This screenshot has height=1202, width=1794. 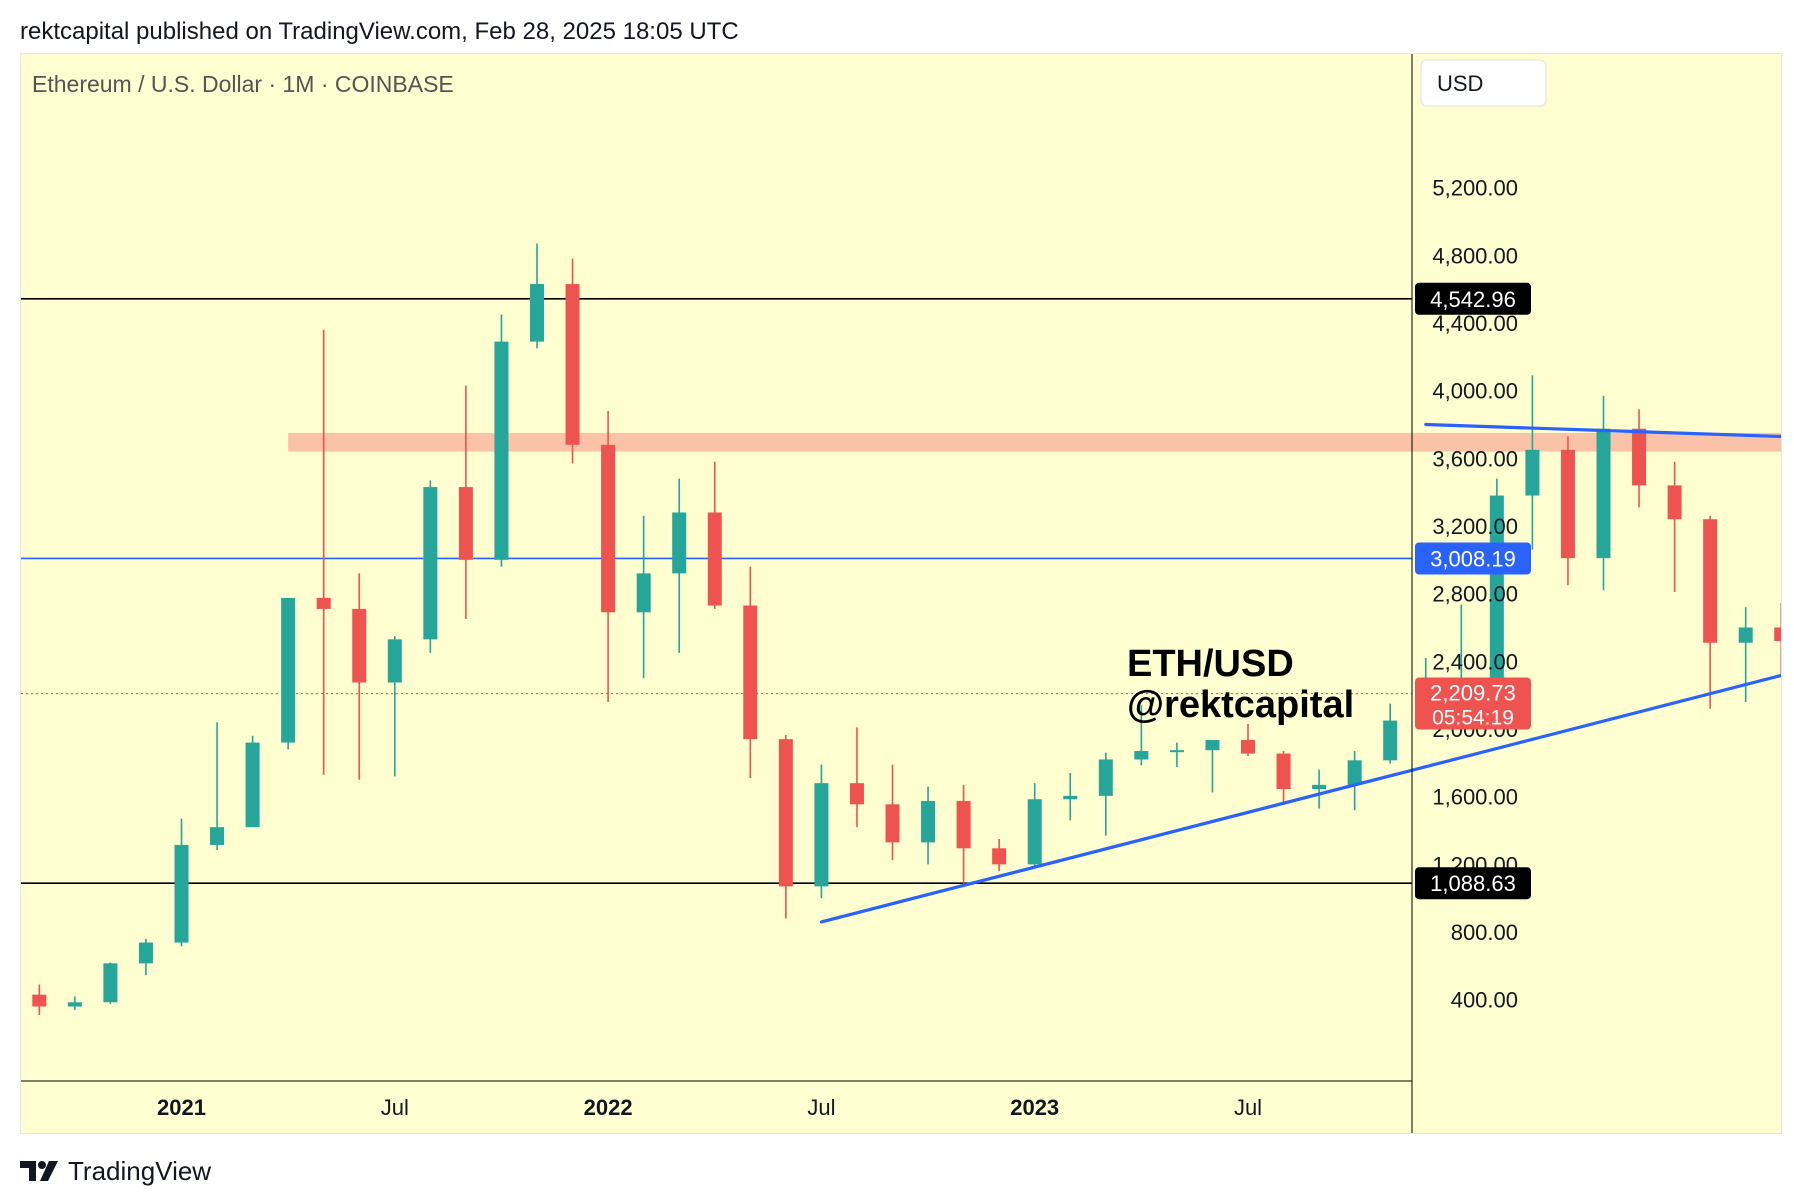 What do you see at coordinates (1475, 594) in the screenshot?
I see `y-tick-label-6: 2,800.00` at bounding box center [1475, 594].